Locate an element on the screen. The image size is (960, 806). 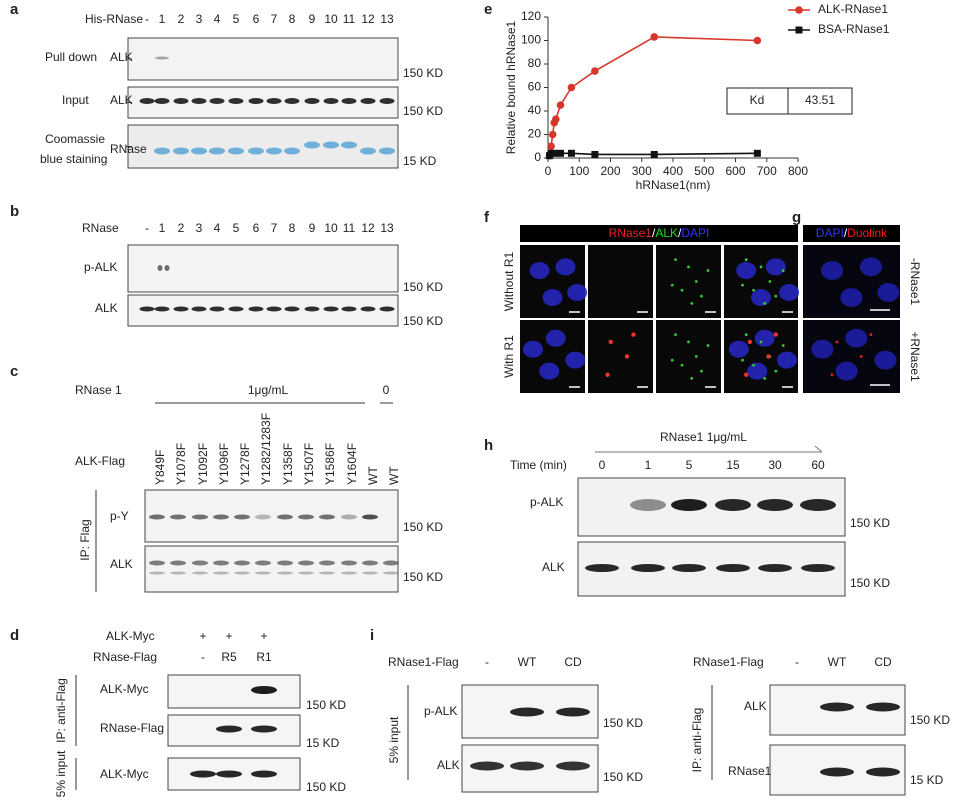
lane-label: 7 is located at coordinates (274, 228).